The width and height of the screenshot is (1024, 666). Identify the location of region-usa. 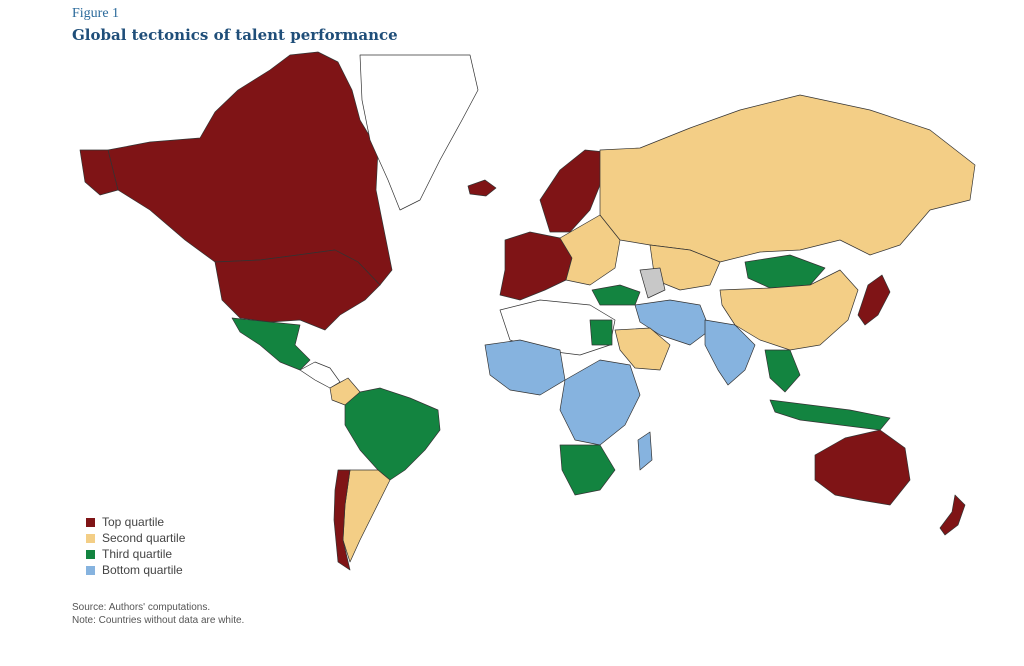
(297, 290).